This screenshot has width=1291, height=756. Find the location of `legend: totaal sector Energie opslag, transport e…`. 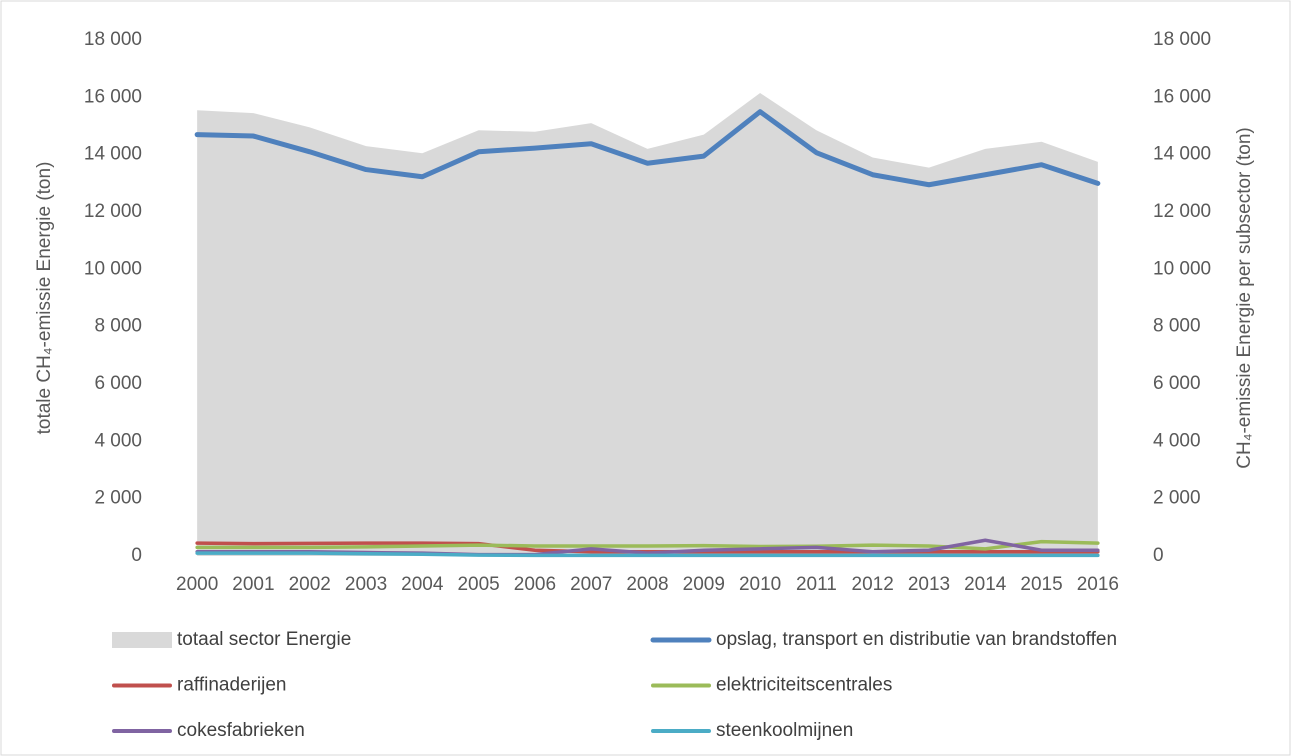

legend: totaal sector Energie opslag, transport e… is located at coordinates (614, 685).